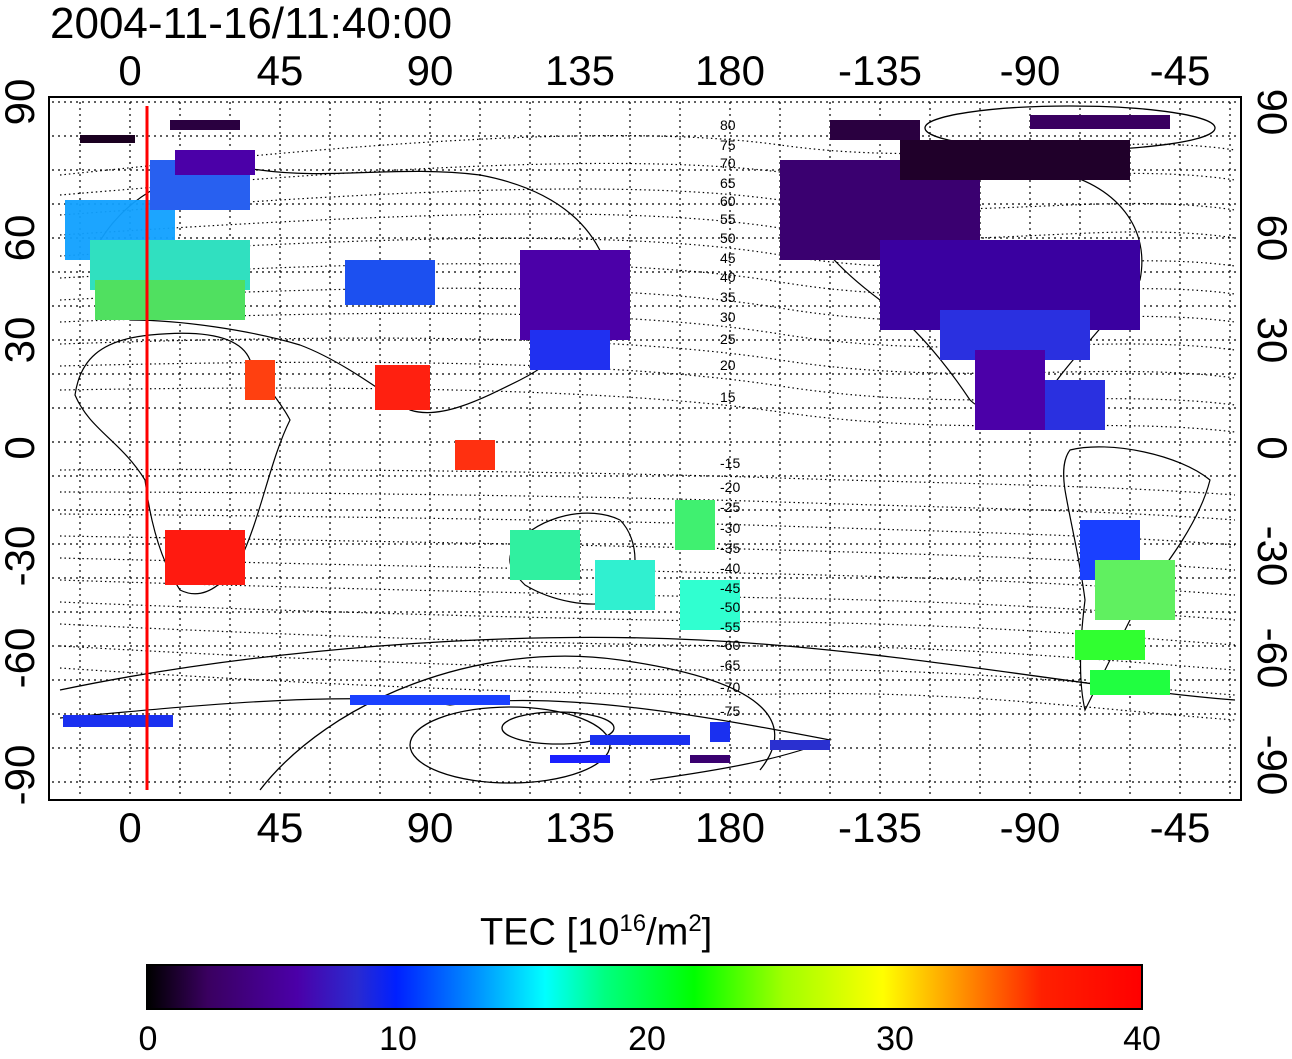 This screenshot has width=1292, height=1059. What do you see at coordinates (728, 317) in the screenshot?
I see `contour-label: 30` at bounding box center [728, 317].